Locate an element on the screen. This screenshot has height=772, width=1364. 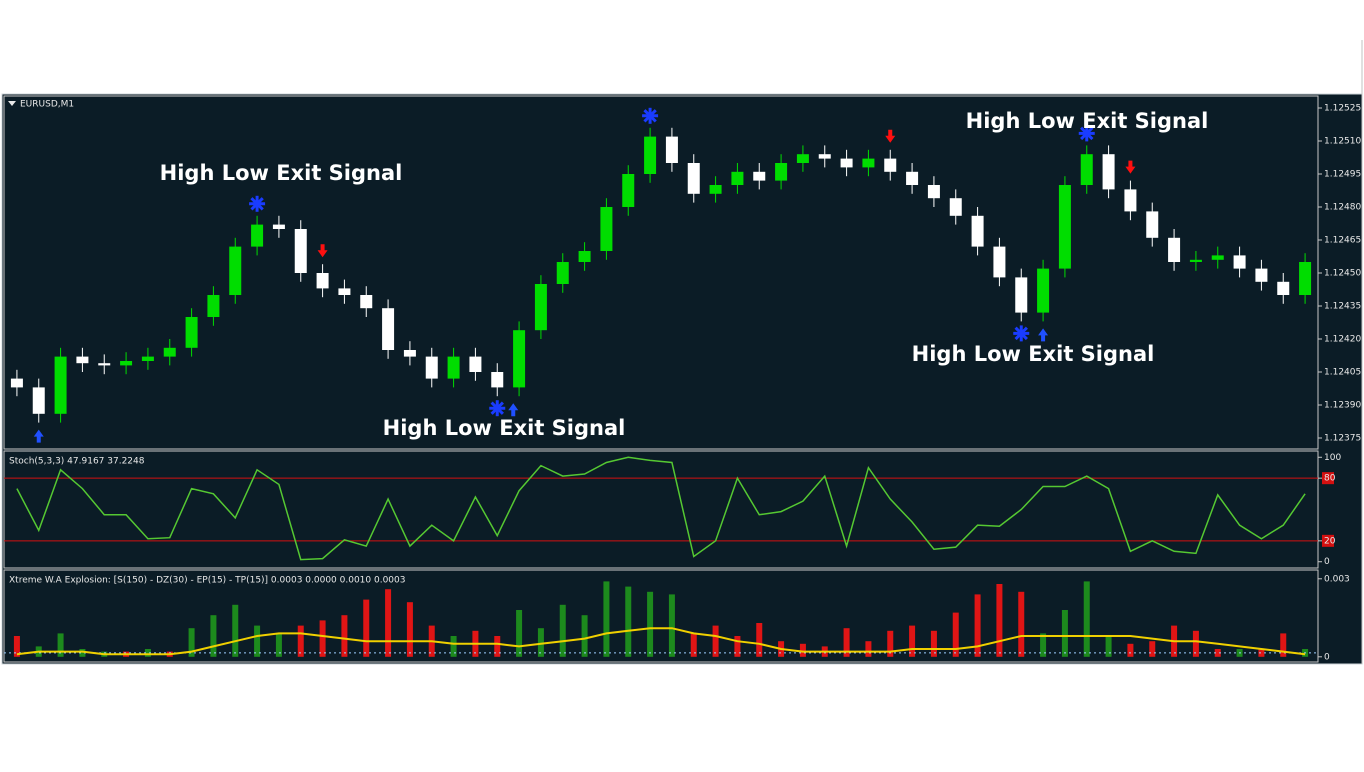
symbol-title: EURUSD,M1 is located at coordinates (47, 105).